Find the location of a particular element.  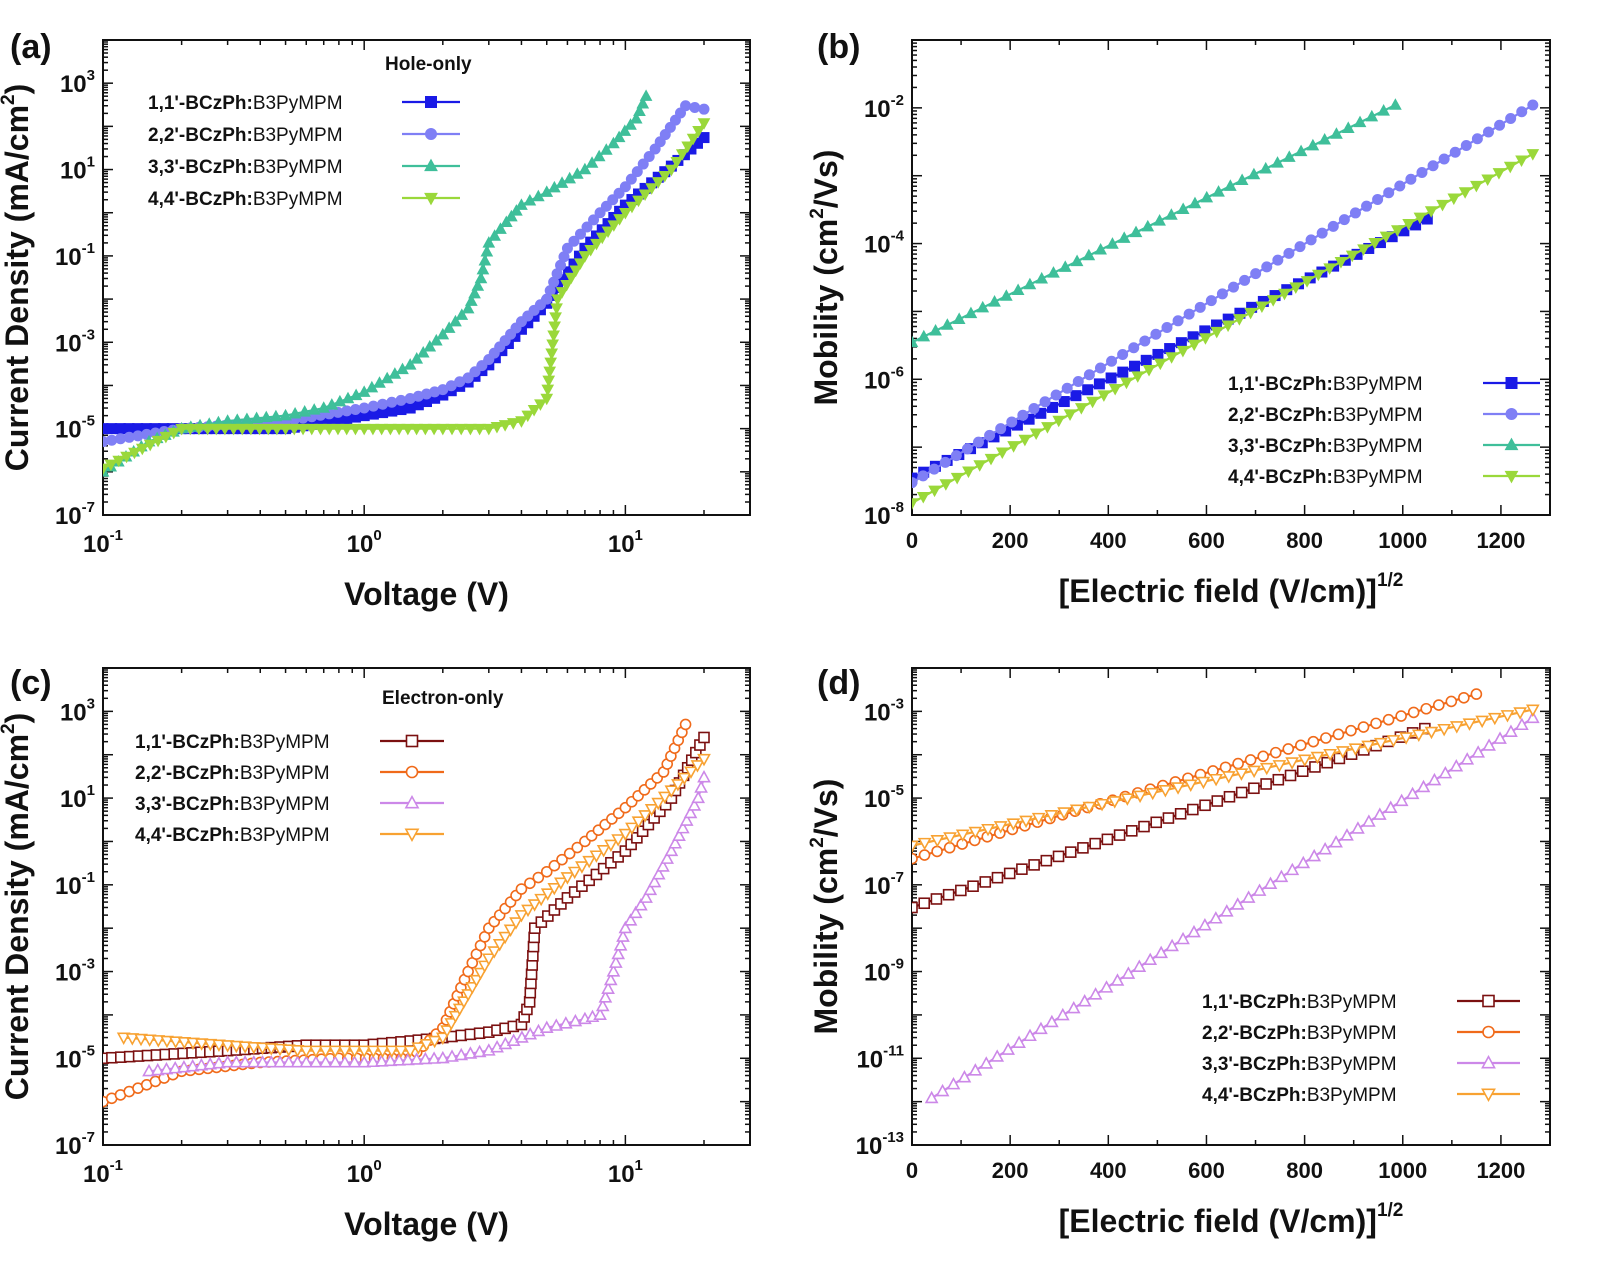

y-axis-title: Mobility (cm2/Vs) is located at coordinates (825, 907).